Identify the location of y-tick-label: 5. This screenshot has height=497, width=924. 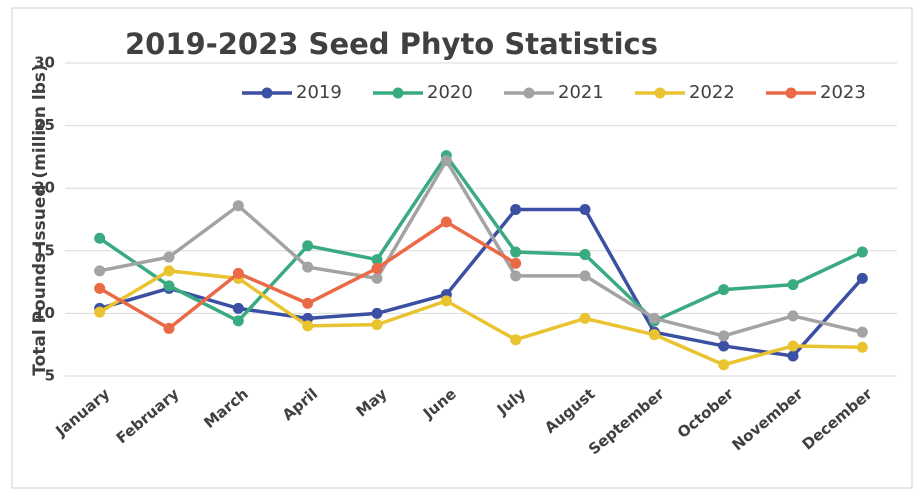
(50, 376).